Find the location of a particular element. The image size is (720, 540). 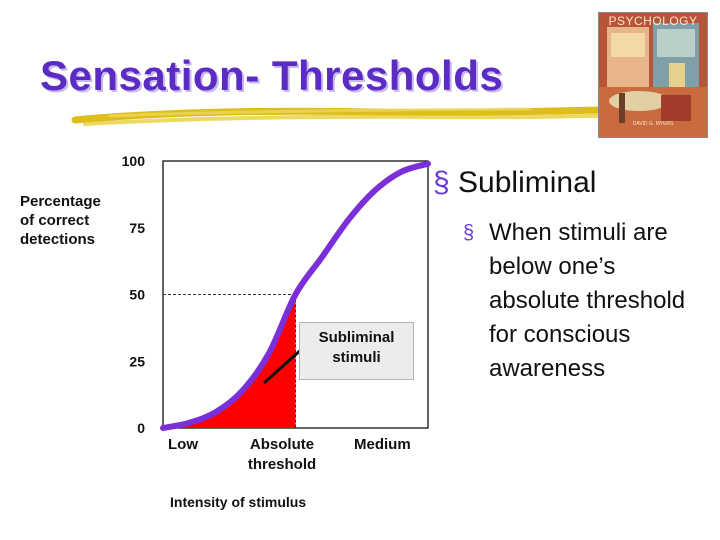

bullet-level1-text: Subliminal is located at coordinates (527, 182).